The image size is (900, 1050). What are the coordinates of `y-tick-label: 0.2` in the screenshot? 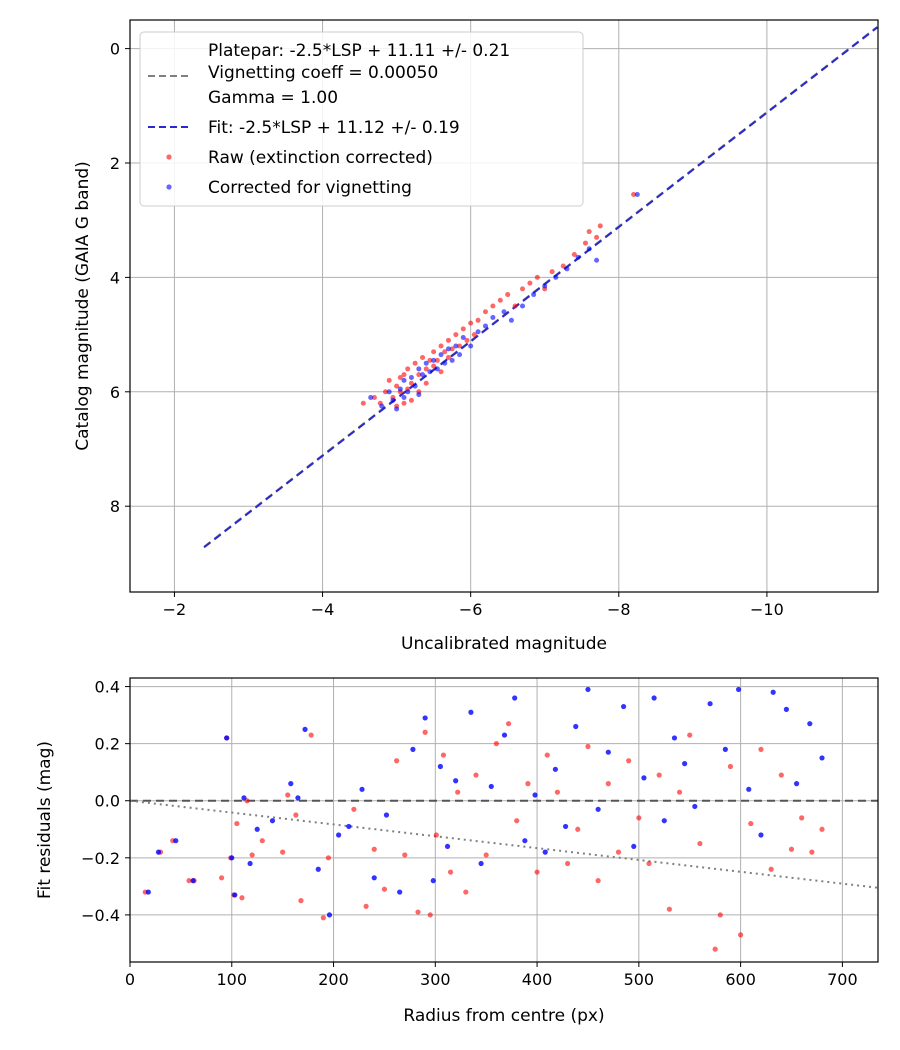 It's located at (107, 744).